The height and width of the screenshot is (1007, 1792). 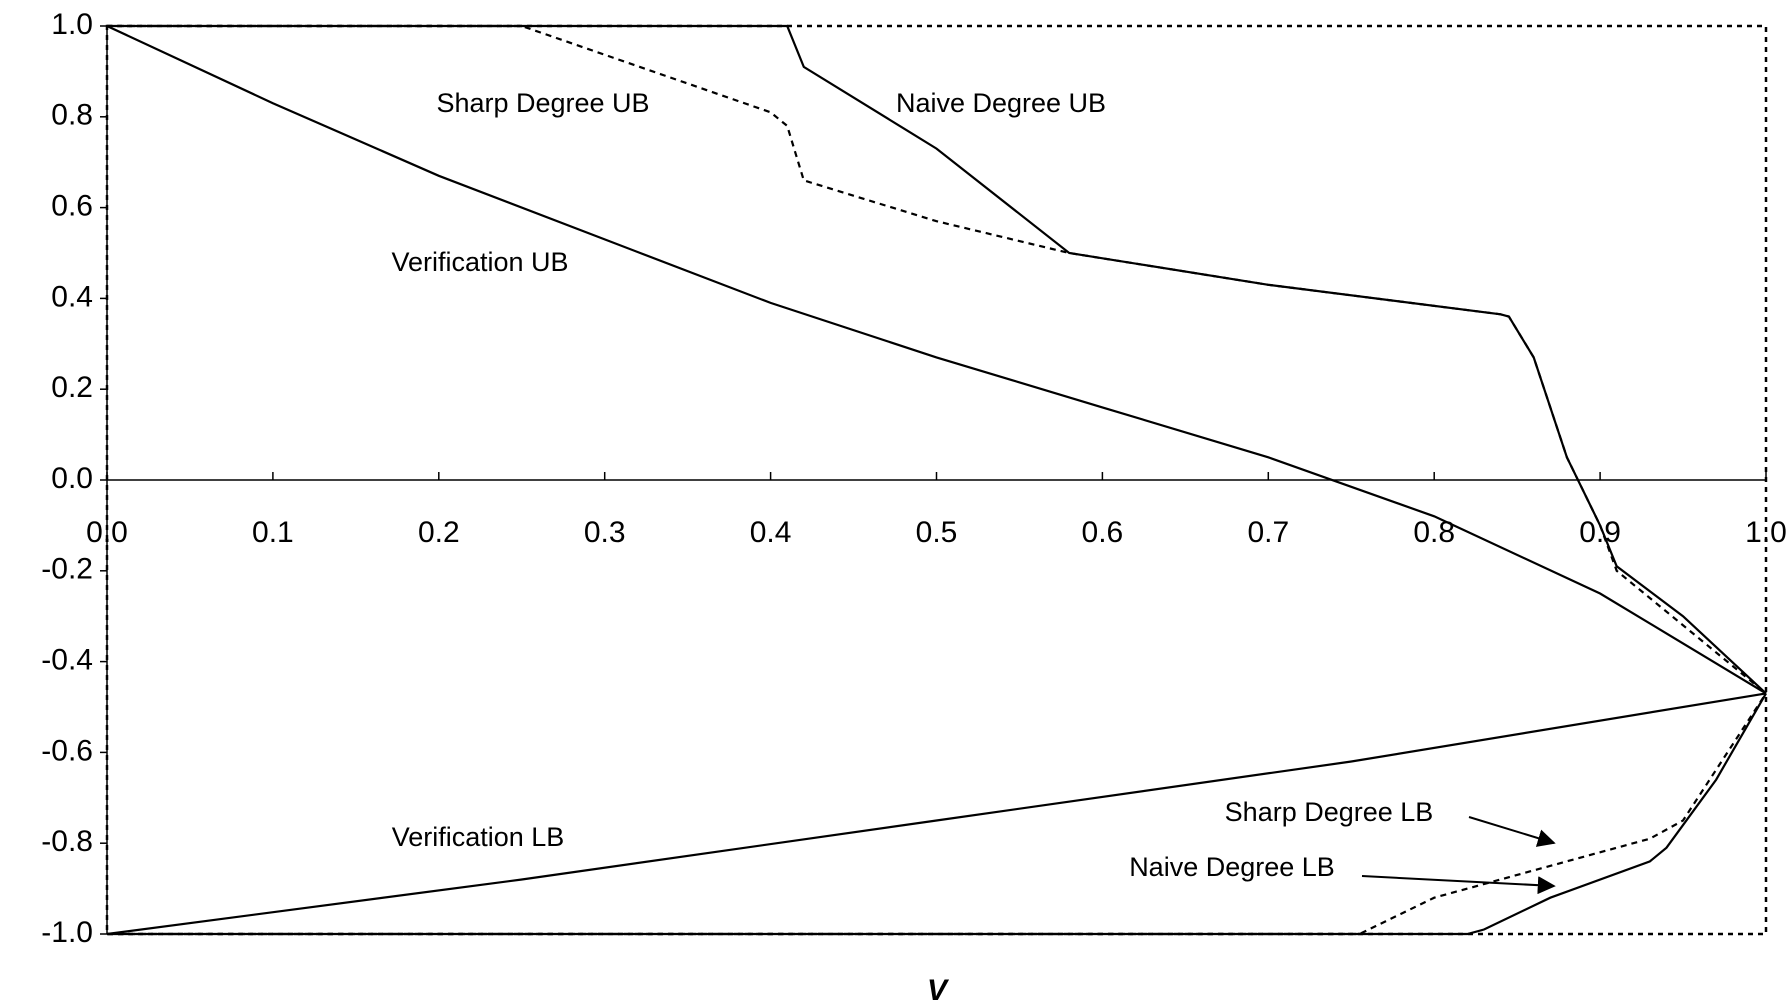 I want to click on series-label: Verification UB, so click(x=479, y=262).